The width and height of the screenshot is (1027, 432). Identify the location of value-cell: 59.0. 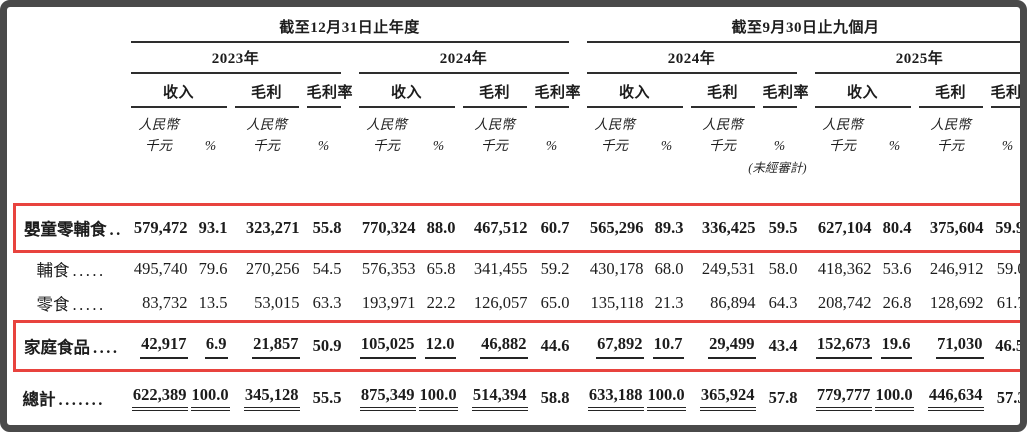
(1011, 269).